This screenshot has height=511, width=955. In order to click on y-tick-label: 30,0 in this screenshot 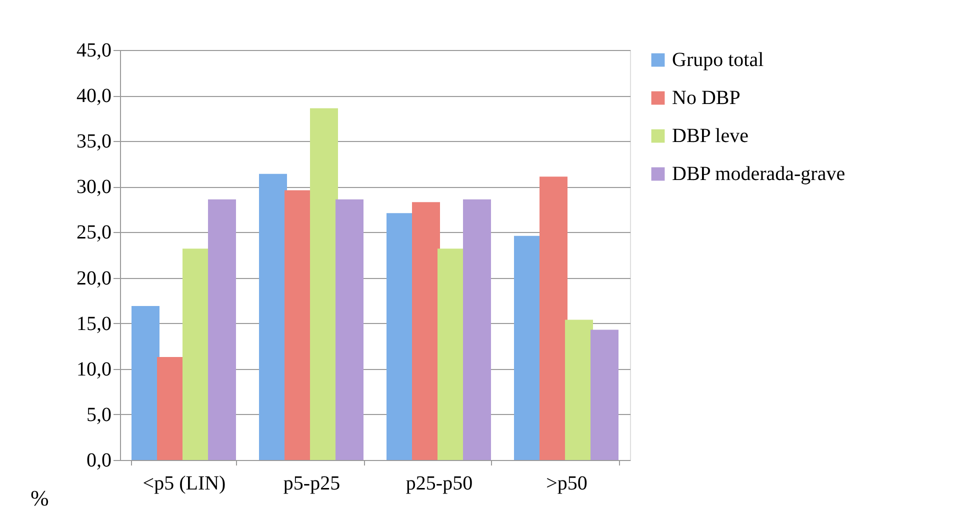, I will do `click(94, 187)`.